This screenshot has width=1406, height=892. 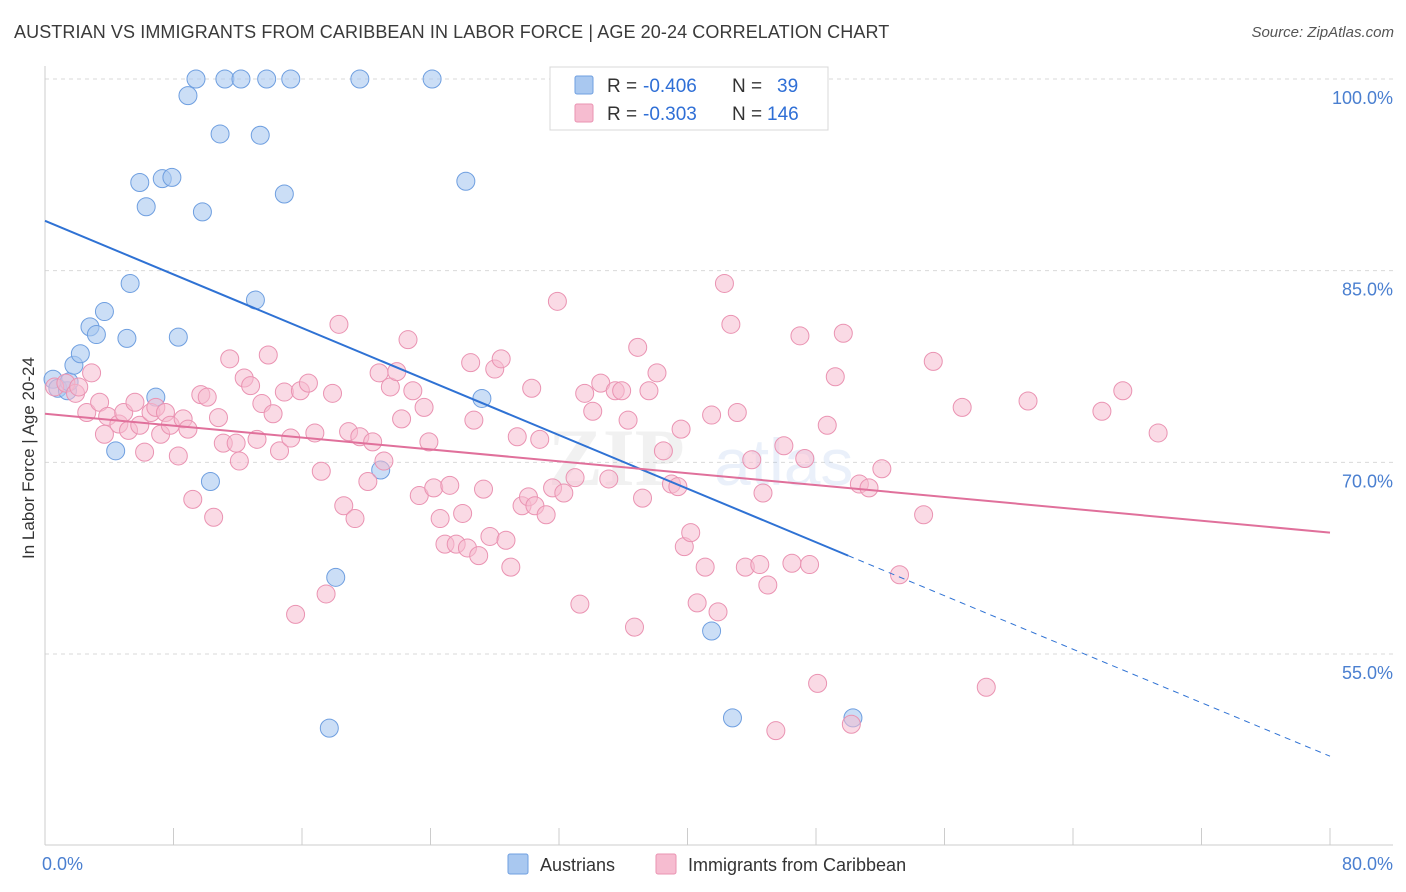 What do you see at coordinates (577, 865) in the screenshot?
I see `bottom-legend-austrians: Austrians` at bounding box center [577, 865].